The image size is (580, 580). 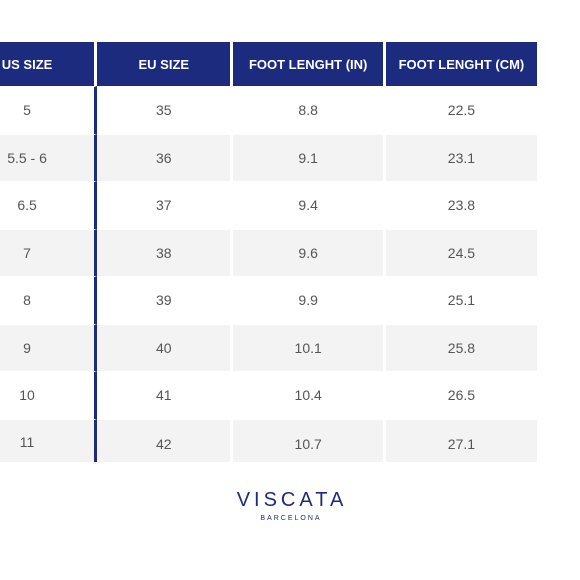 What do you see at coordinates (49, 395) in the screenshot?
I see `us-size-cell: 10` at bounding box center [49, 395].